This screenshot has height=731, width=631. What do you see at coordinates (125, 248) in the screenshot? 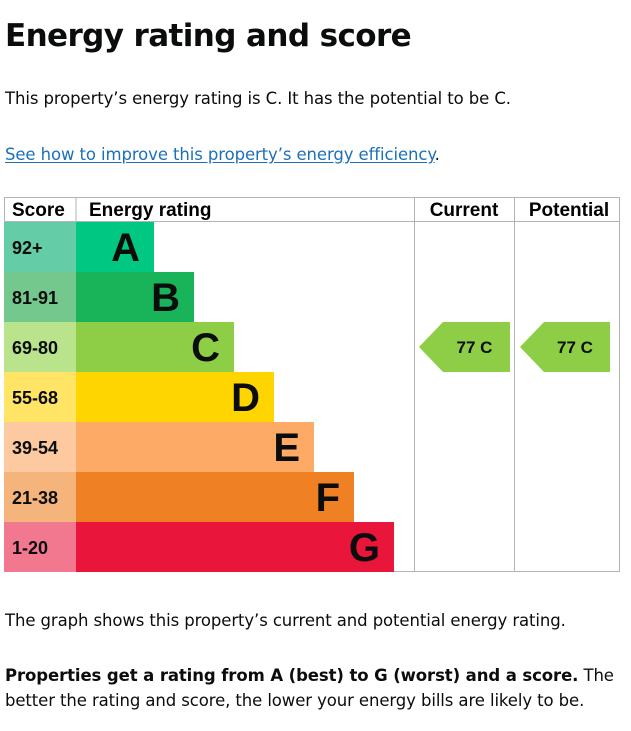
I see `rating-letter-a: A` at bounding box center [125, 248].